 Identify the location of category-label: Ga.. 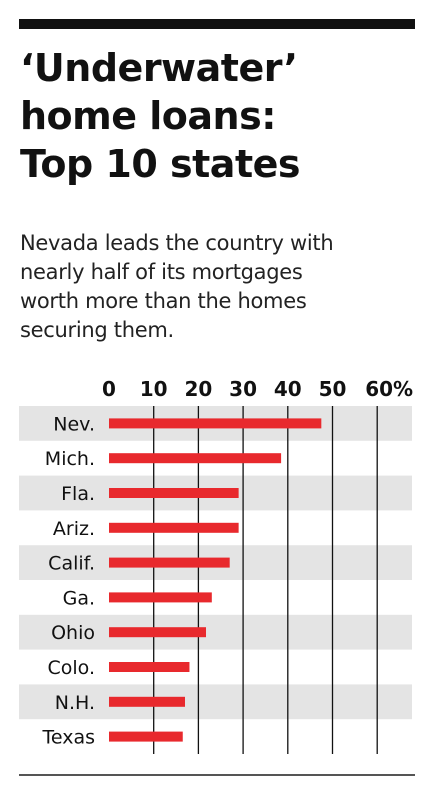
(79, 598).